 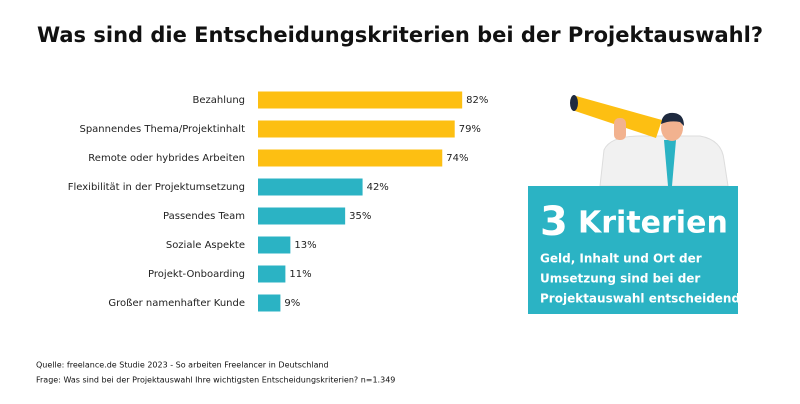 What do you see at coordinates (166, 158) in the screenshot?
I see `category-label: Remote oder hybrides Arbeiten` at bounding box center [166, 158].